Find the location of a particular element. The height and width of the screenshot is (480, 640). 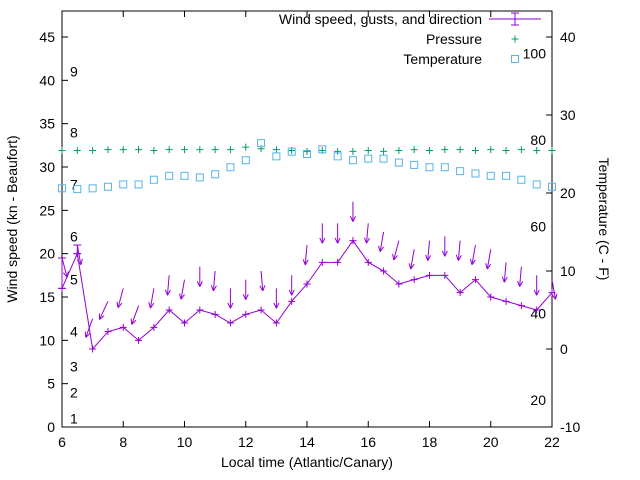

y-left-tick-label: 15 is located at coordinates (47, 297).